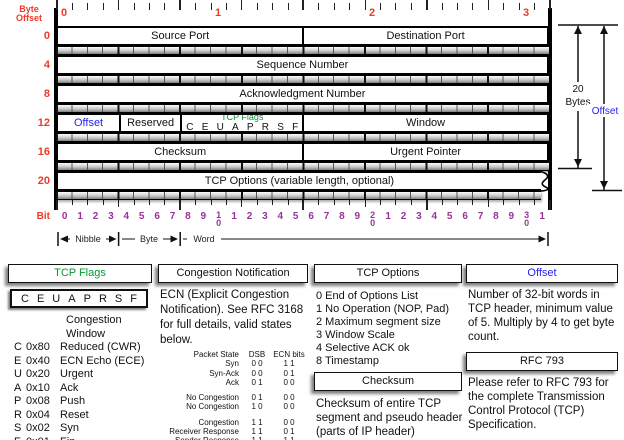 The width and height of the screenshot is (624, 440). What do you see at coordinates (18, 428) in the screenshot?
I see `flag-entry-key: S` at bounding box center [18, 428].